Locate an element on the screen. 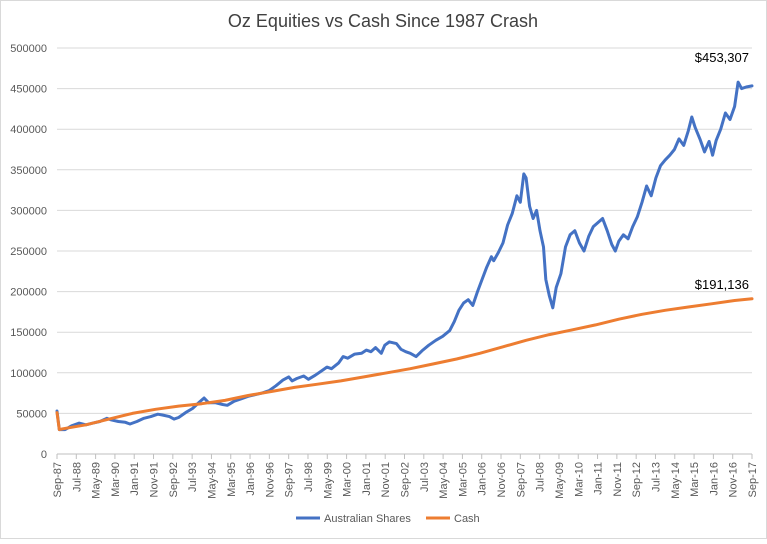 The width and height of the screenshot is (767, 544). x-tick-label: Nov-91 is located at coordinates (155, 479).